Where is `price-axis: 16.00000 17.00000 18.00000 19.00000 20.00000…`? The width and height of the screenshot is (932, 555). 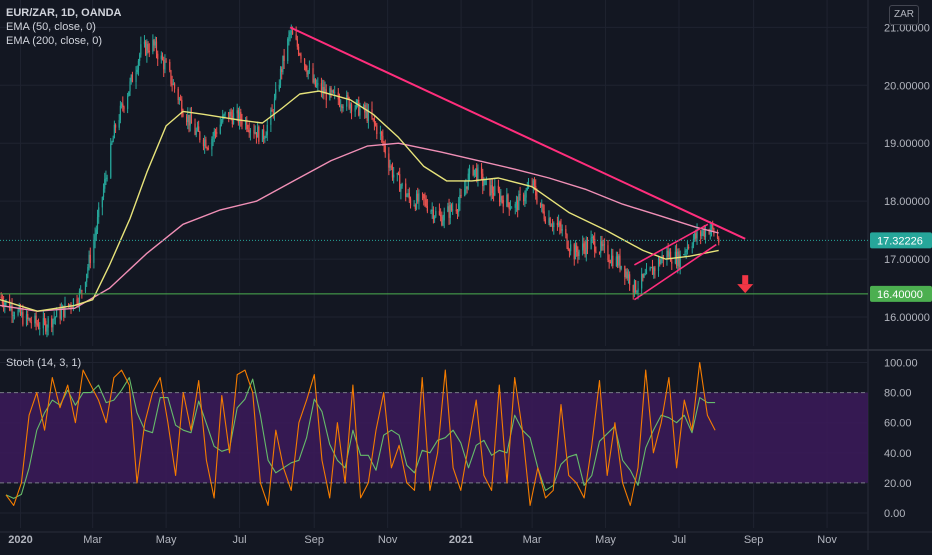 price-axis: 16.00000 17.00000 18.00000 19.00000 20.00000… is located at coordinates (901, 173).